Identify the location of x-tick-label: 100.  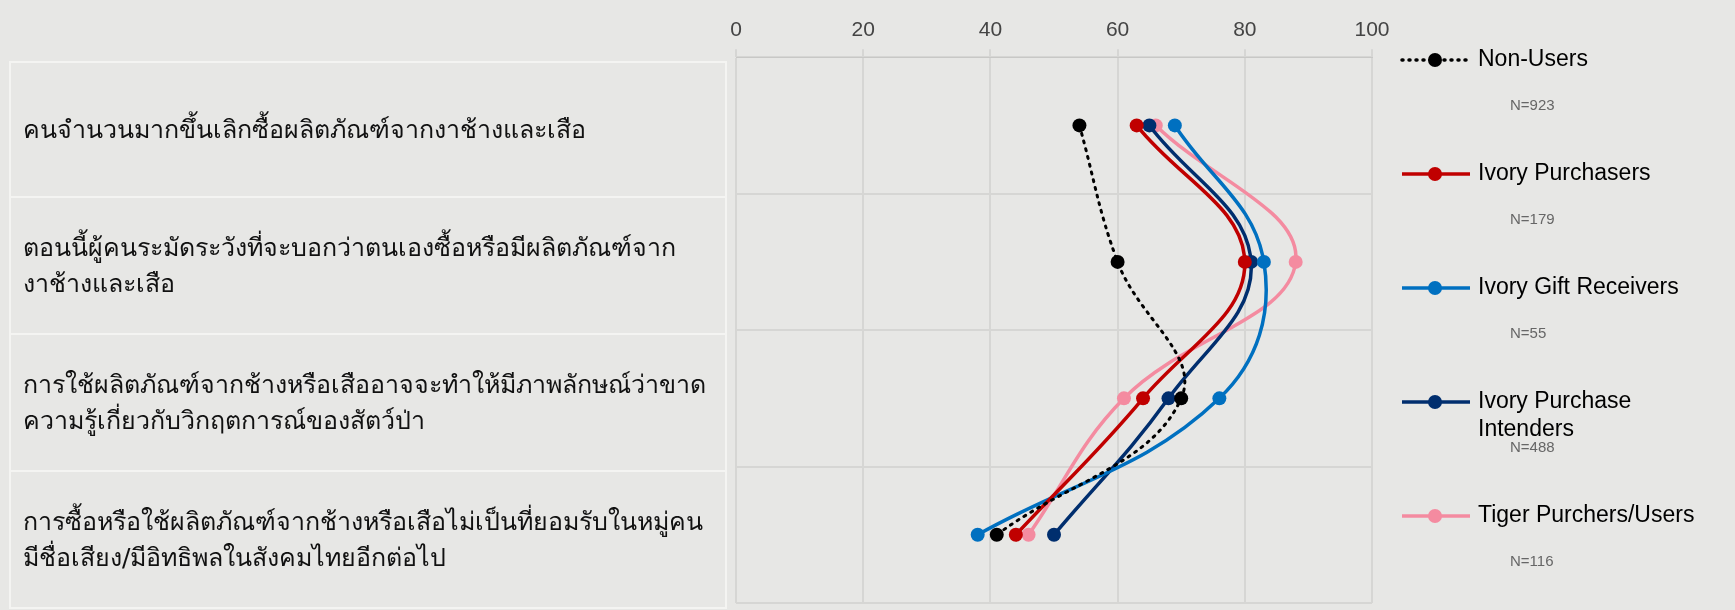
(1372, 29).